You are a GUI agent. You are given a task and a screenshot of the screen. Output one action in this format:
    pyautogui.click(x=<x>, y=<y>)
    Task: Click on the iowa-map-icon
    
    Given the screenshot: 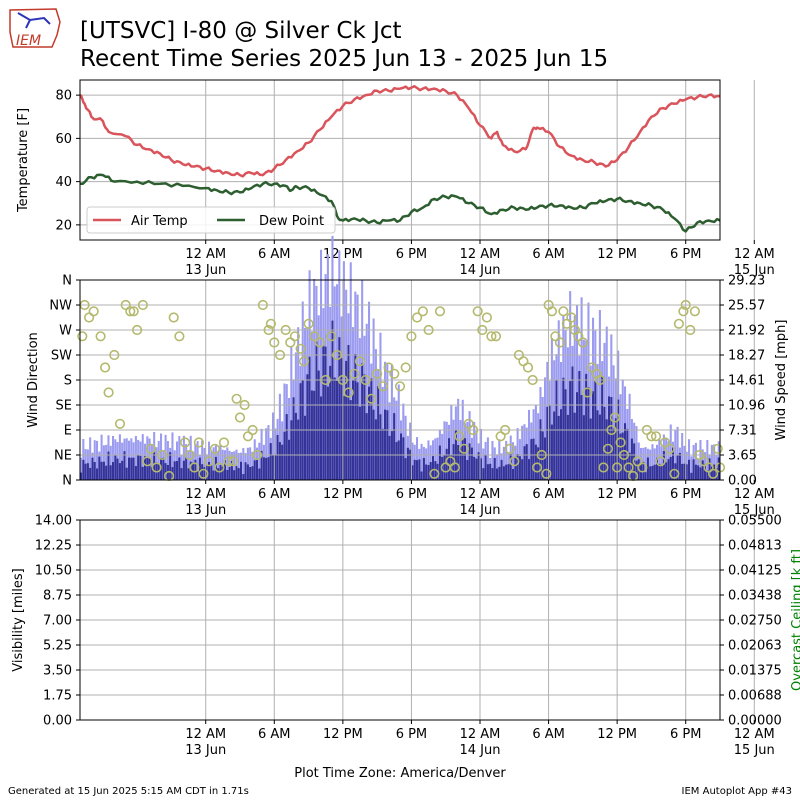 What is the action you would take?
    pyautogui.click(x=35, y=28)
    